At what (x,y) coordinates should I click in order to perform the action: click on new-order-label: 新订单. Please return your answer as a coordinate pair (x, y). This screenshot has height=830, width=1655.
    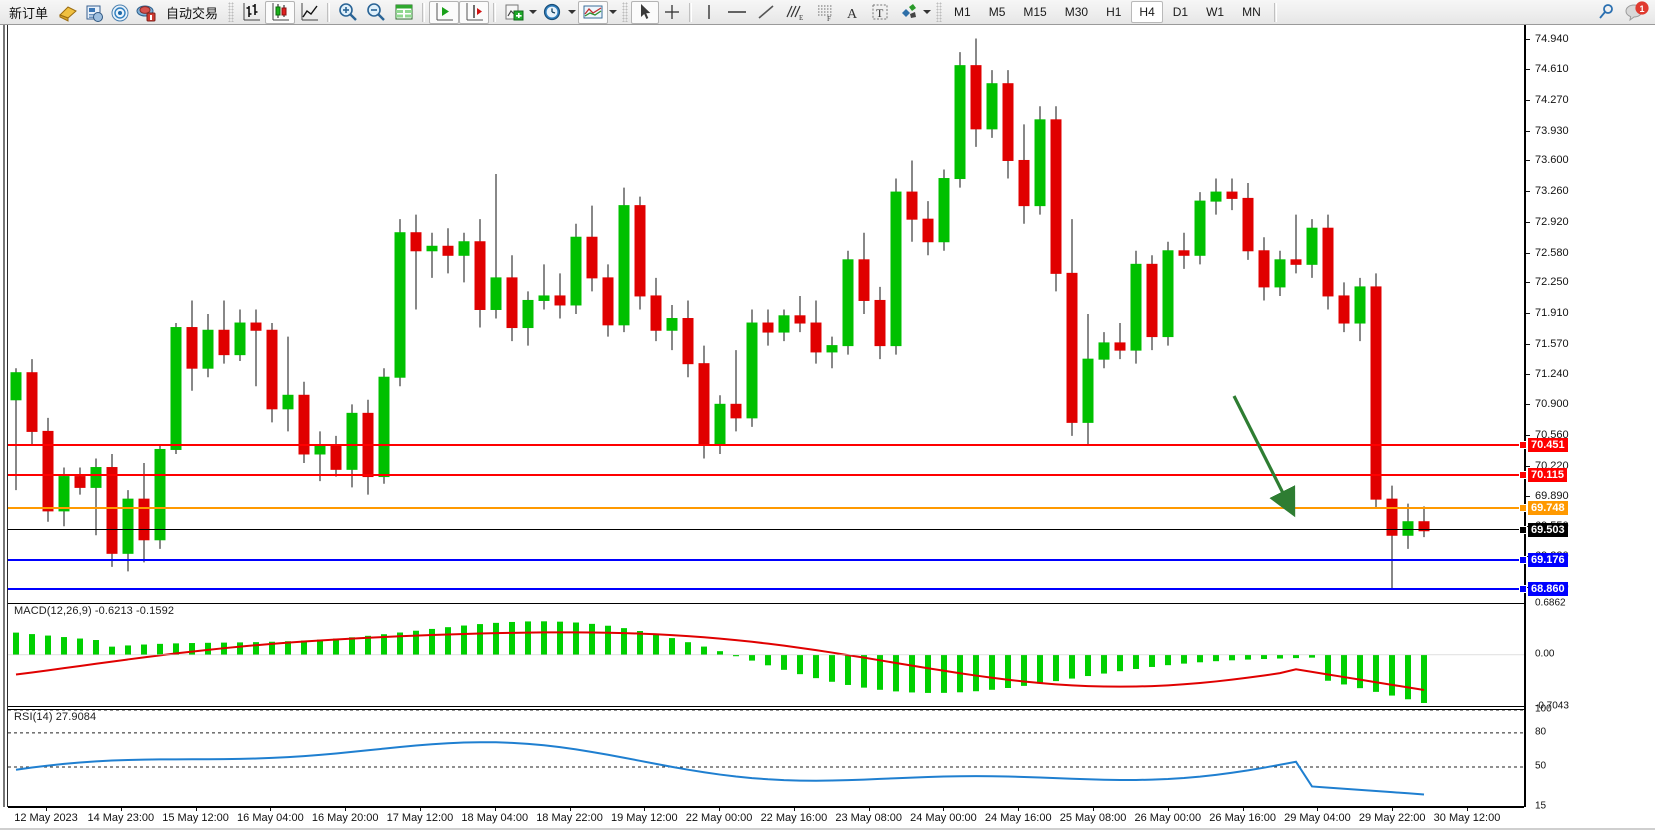
    Looking at the image, I should click on (29, 13).